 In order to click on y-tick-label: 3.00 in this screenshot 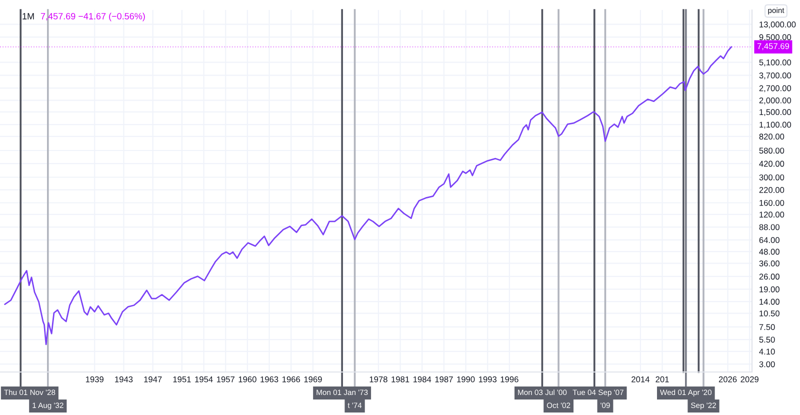, I will do `click(767, 364)`.